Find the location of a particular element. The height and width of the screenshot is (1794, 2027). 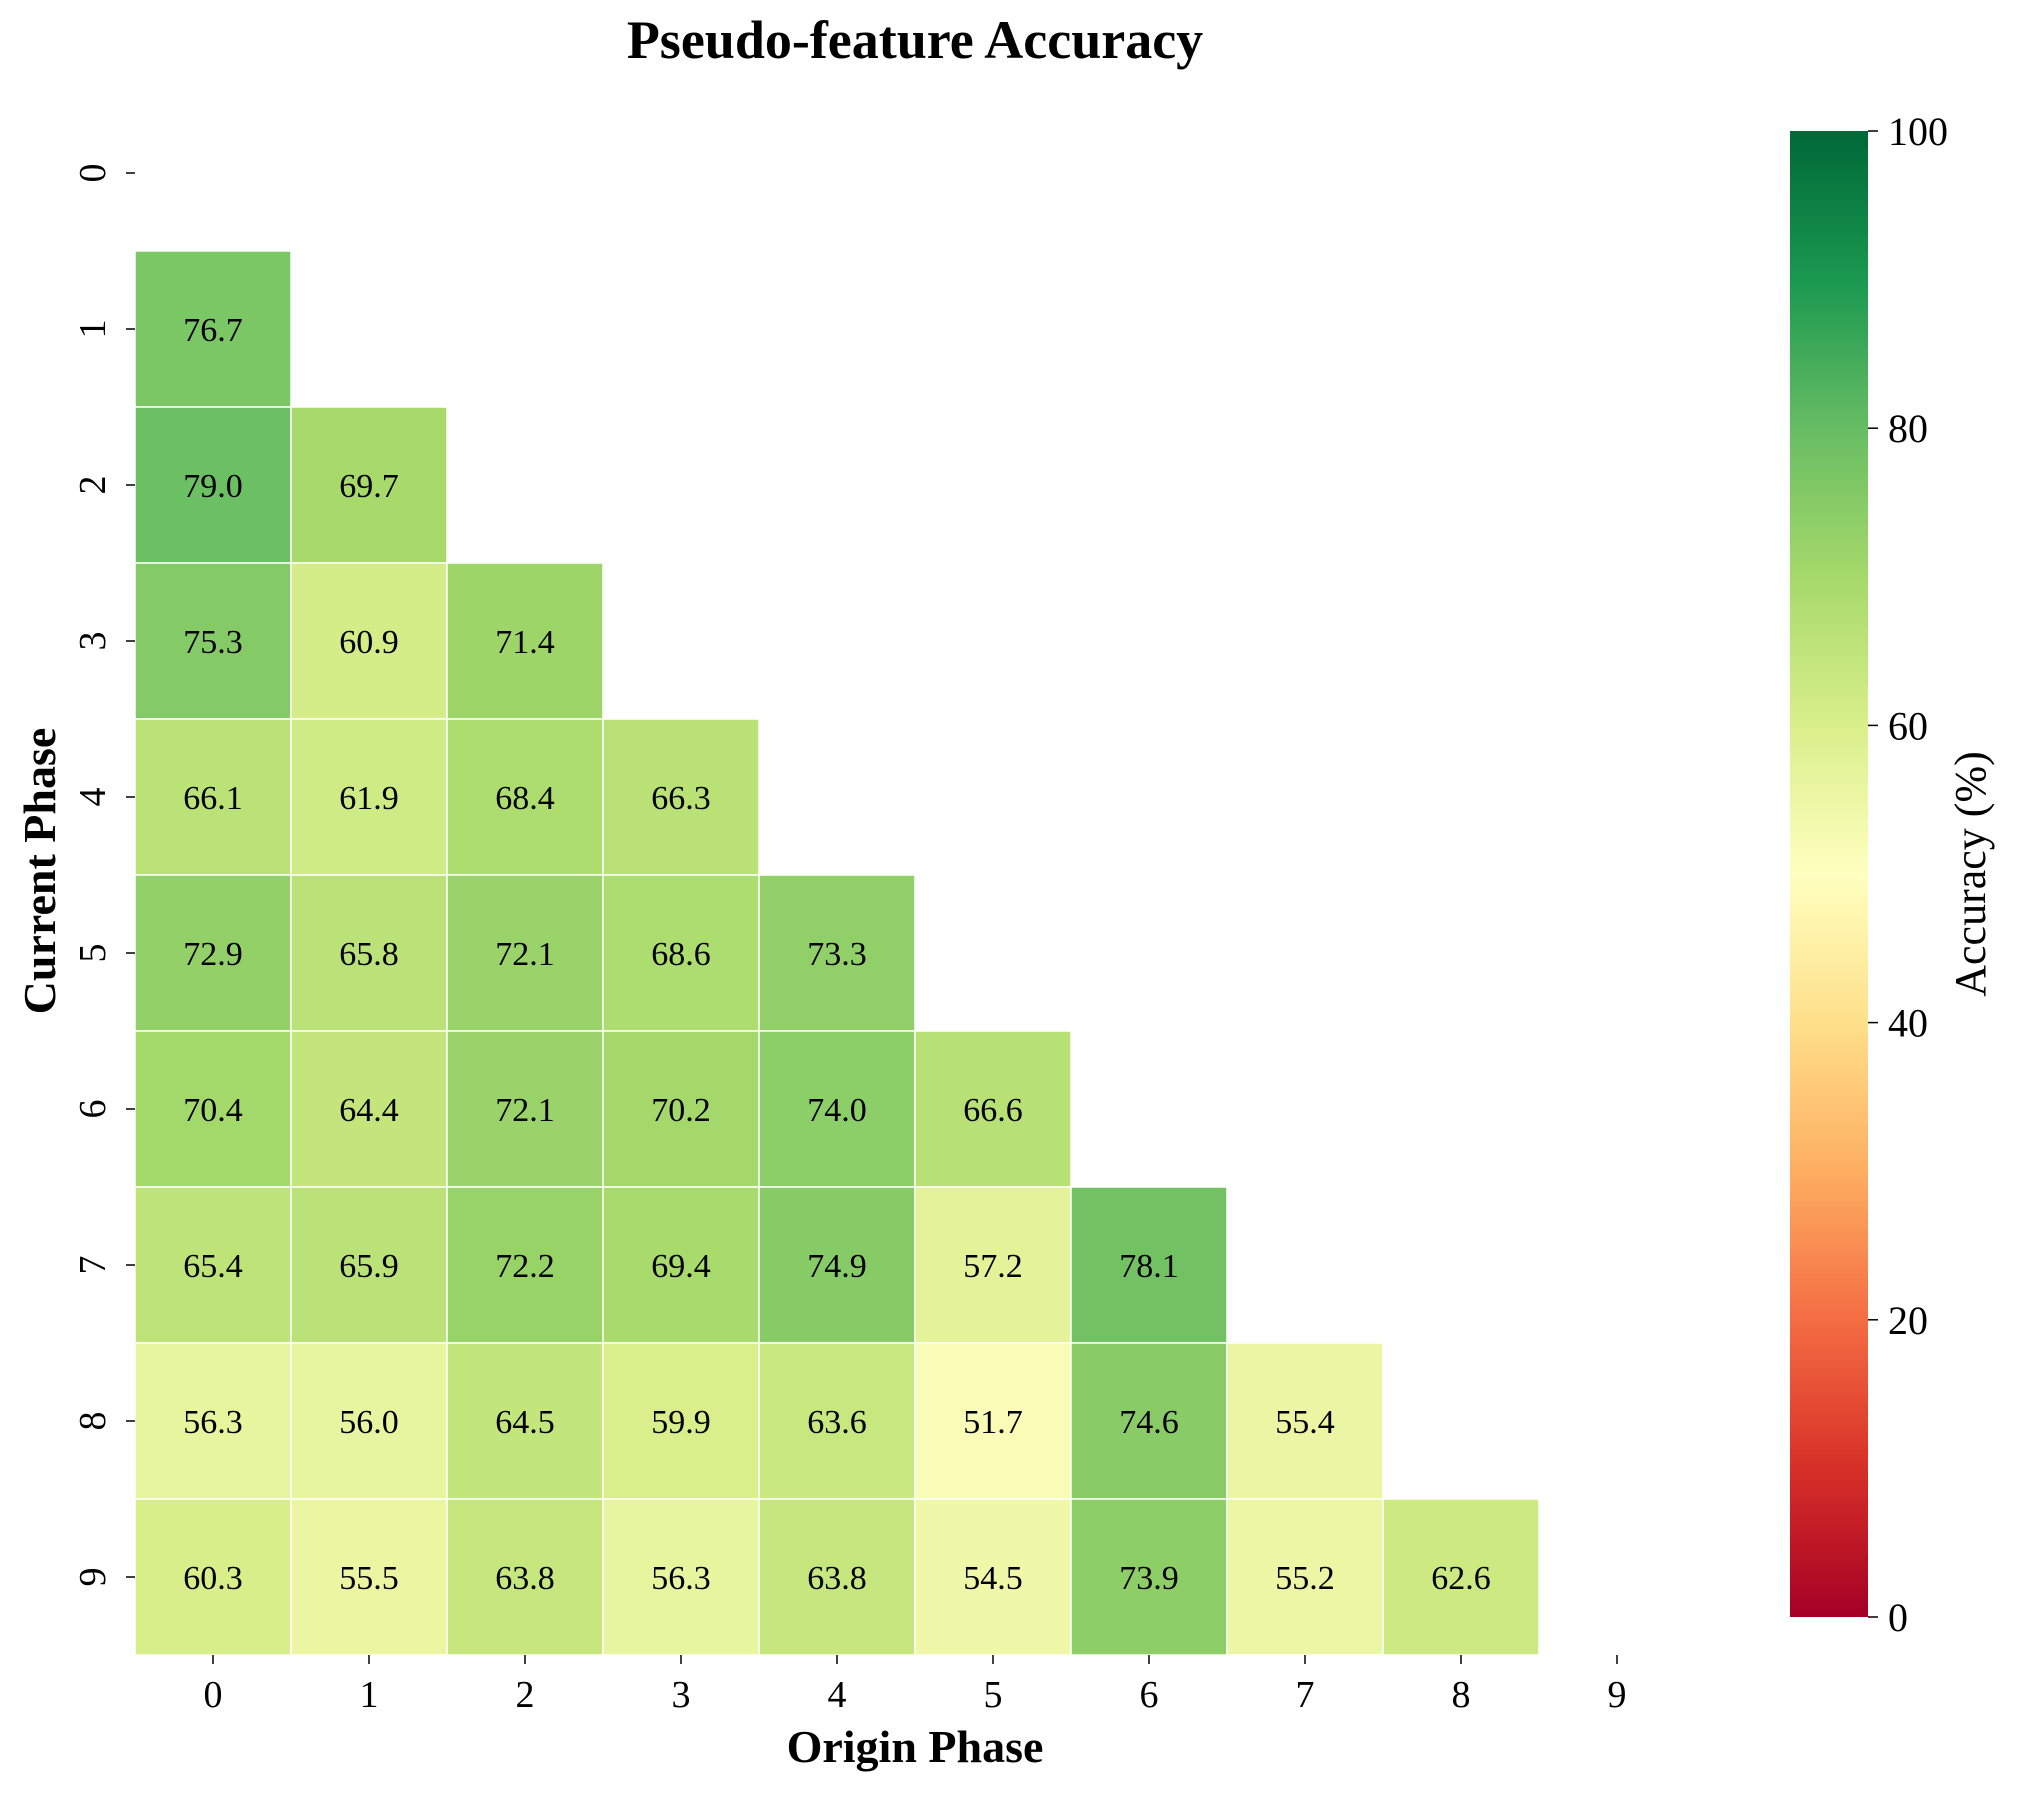

cell-value-label: 61.9 is located at coordinates (369, 798).